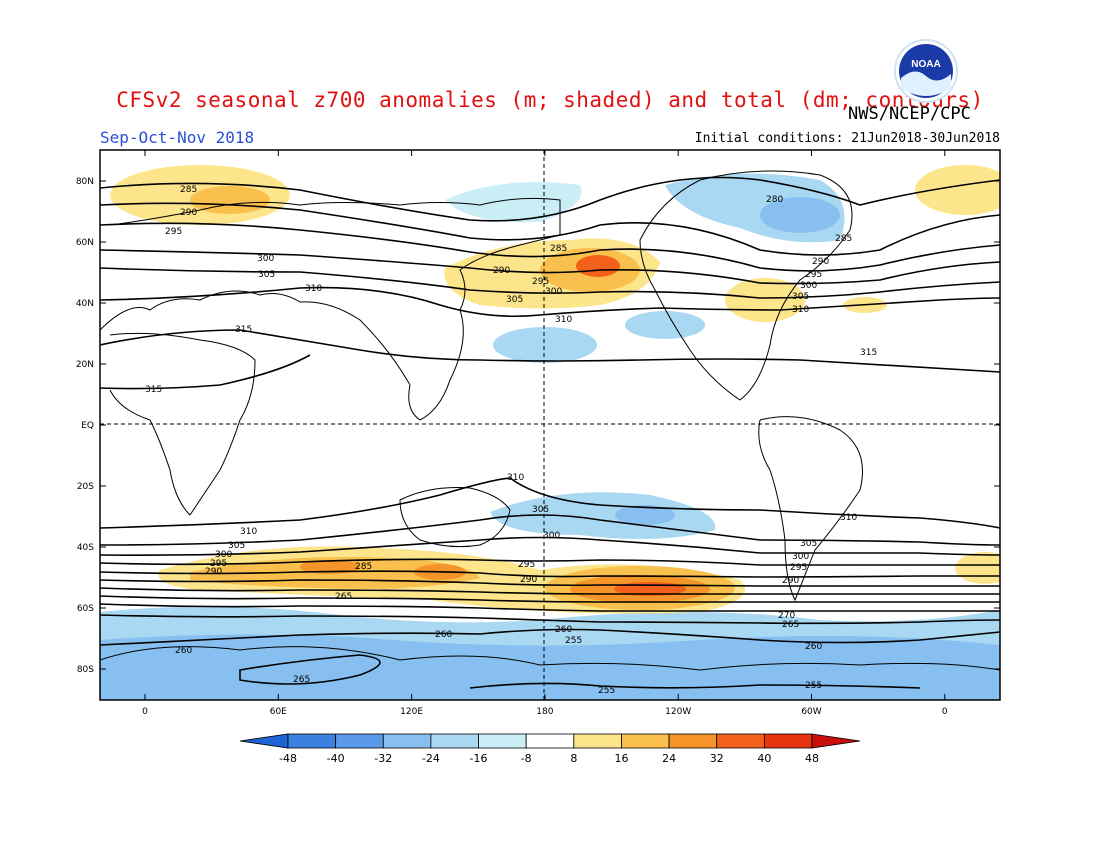  Describe the element at coordinates (540, 510) in the screenshot. I see `contour-label-305-s: 305` at that location.